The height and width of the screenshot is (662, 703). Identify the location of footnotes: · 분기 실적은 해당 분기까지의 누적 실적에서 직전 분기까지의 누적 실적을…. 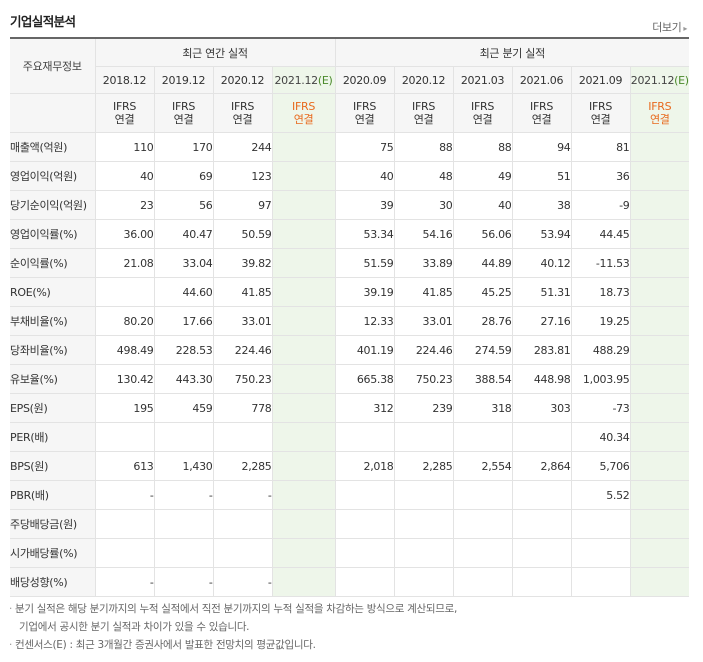
(233, 627).